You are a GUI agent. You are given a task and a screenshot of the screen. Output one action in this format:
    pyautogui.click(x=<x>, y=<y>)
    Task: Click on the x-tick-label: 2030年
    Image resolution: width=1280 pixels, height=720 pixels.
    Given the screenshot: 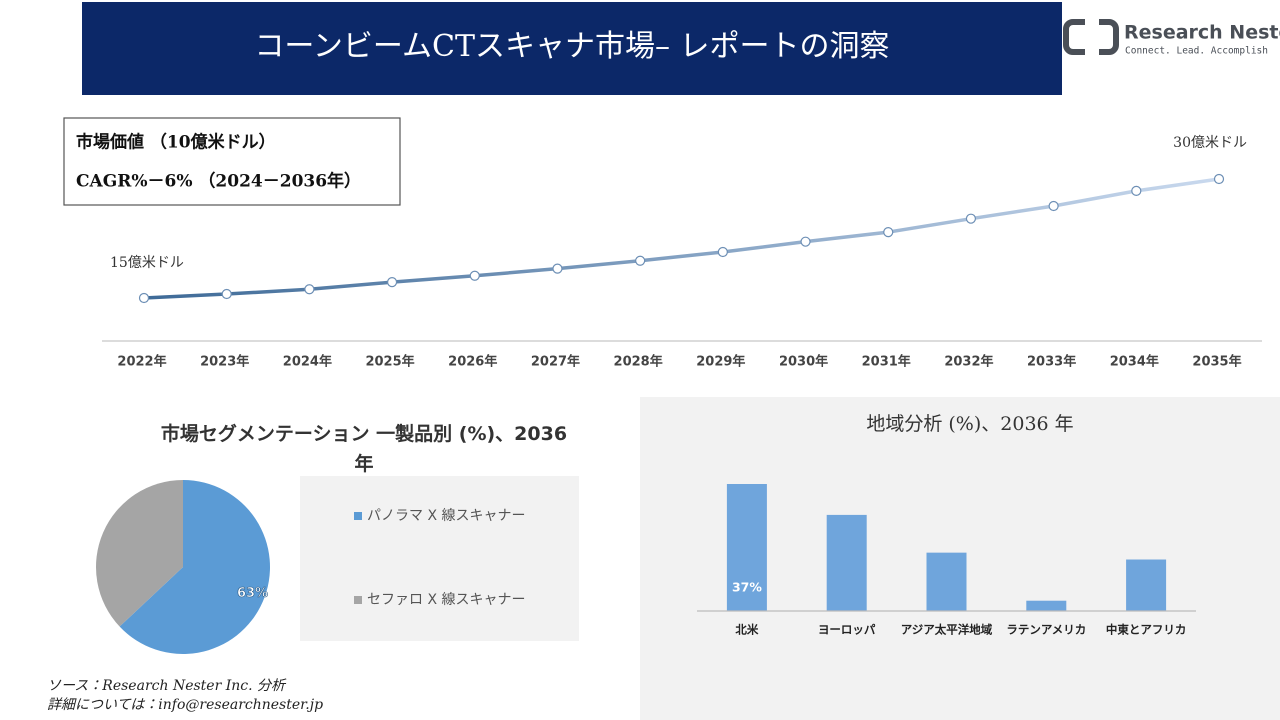 What is the action you would take?
    pyautogui.click(x=803, y=362)
    